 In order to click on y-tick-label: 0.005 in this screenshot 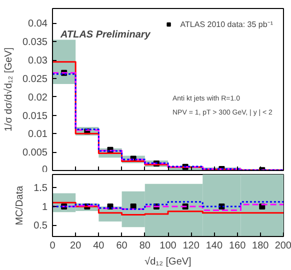, I will do `click(35, 153)`.